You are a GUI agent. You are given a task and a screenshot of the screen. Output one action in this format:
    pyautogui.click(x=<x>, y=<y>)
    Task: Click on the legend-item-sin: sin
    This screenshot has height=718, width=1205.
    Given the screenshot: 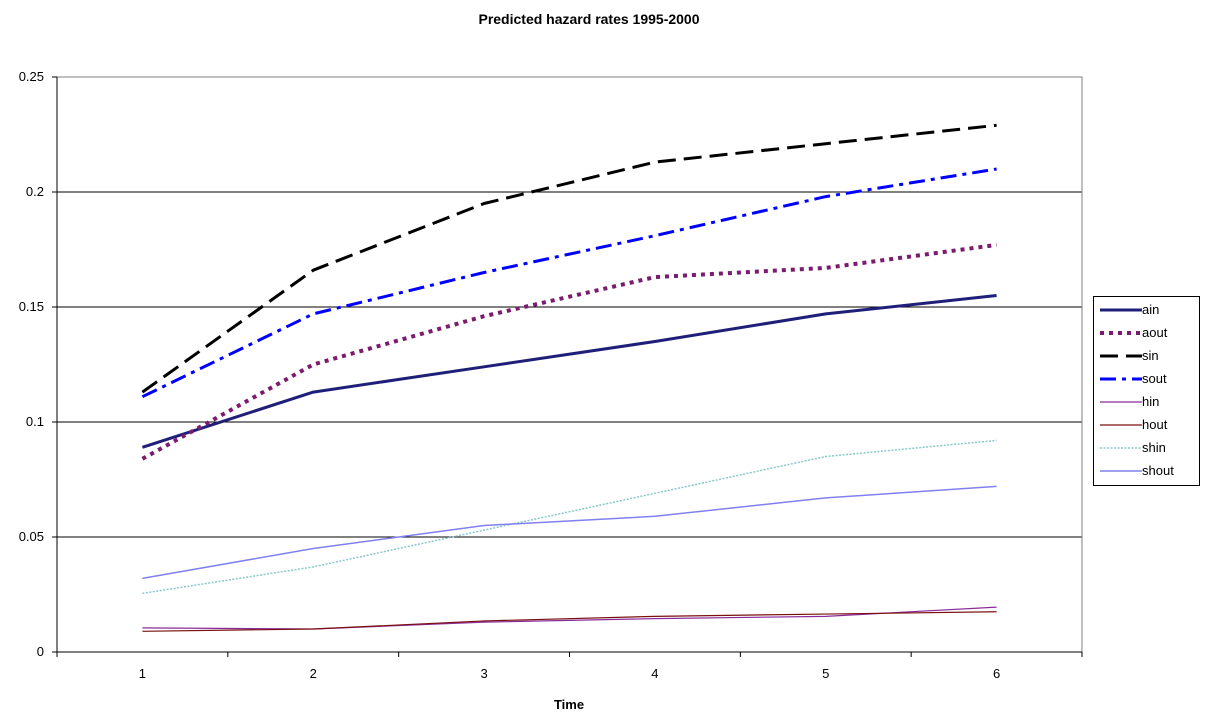 What is the action you would take?
    pyautogui.click(x=1146, y=356)
    